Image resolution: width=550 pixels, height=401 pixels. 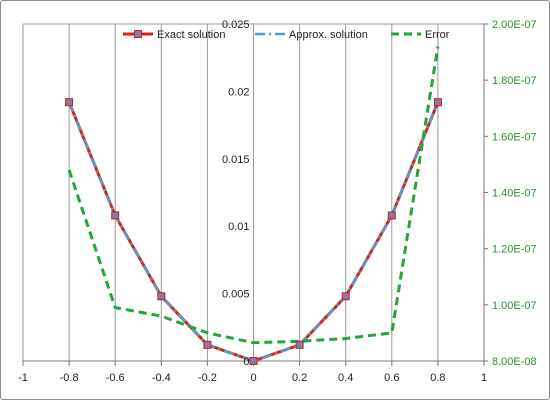 I want to click on x-tick-label: 0.8, so click(x=437, y=378).